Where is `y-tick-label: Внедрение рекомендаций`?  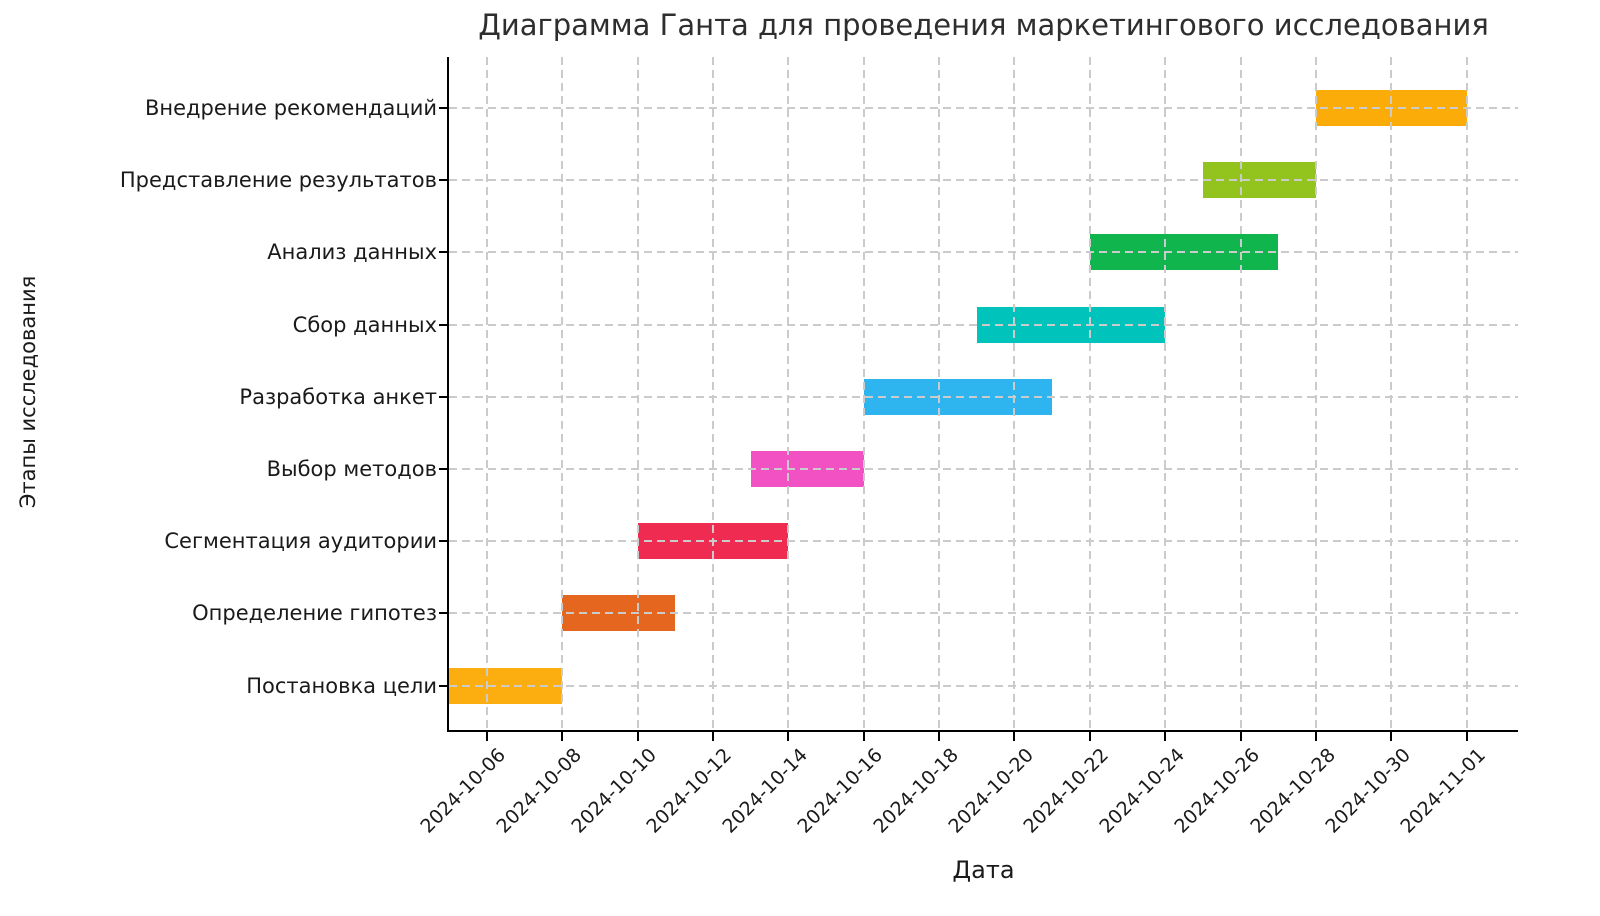 y-tick-label: Внедрение рекомендаций is located at coordinates (290, 107).